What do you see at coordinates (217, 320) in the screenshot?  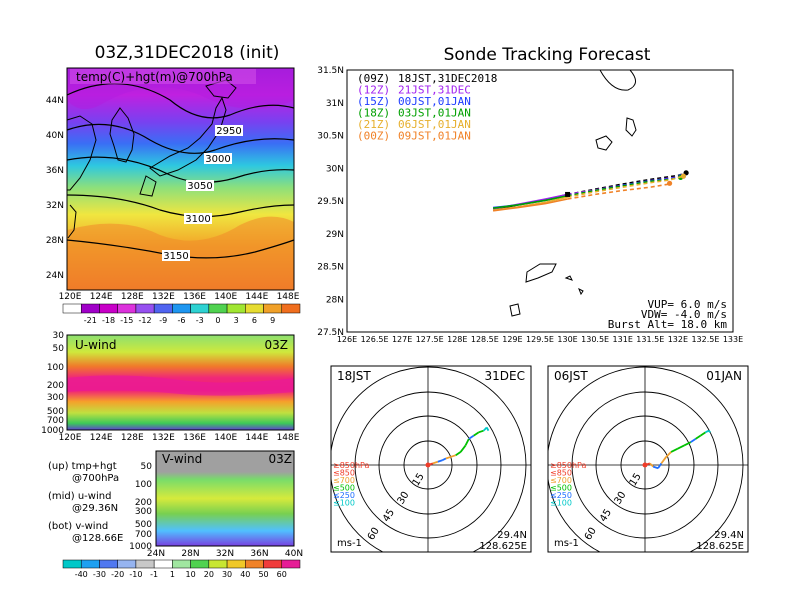 I see `colorbar-tick-label: 0` at bounding box center [217, 320].